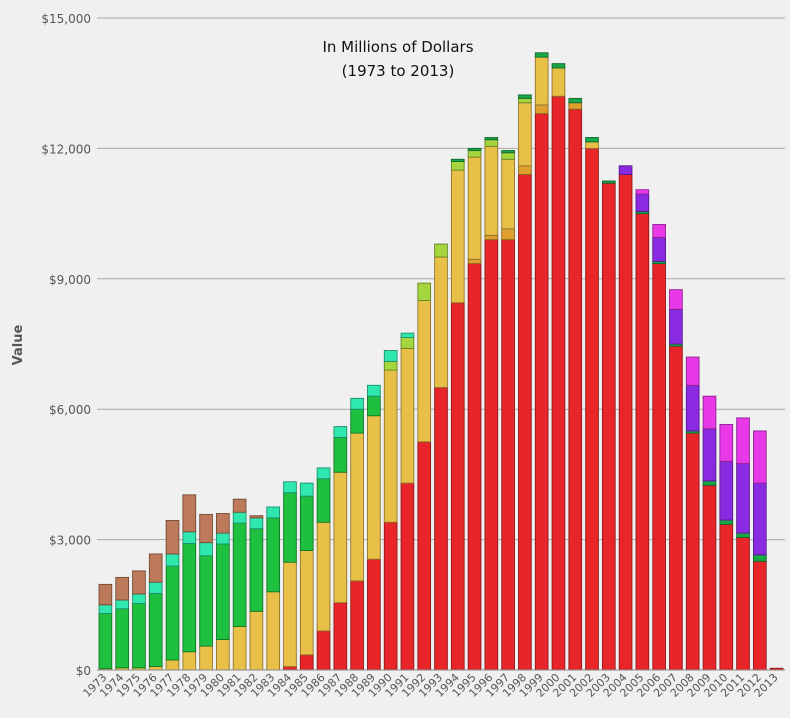 The height and width of the screenshot is (718, 790). Describe the element at coordinates (83, 671) in the screenshot. I see `y-tick-label: $0` at that location.